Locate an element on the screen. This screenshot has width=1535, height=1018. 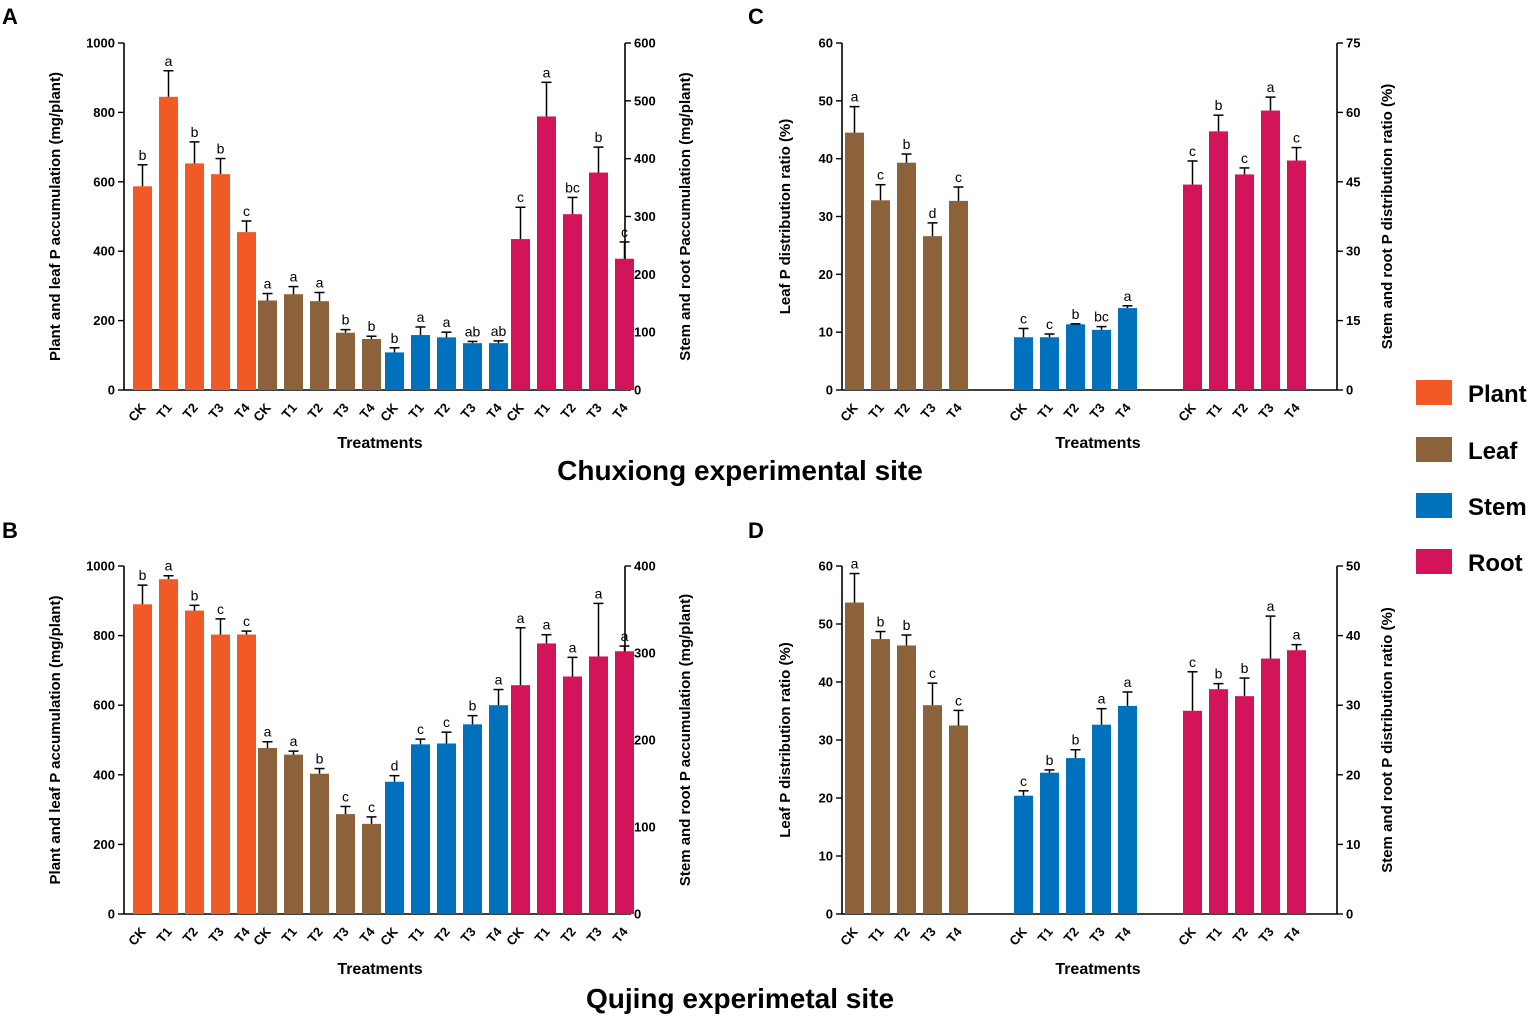
site-title-top: Chuxiong experimental site is located at coordinates (740, 470).